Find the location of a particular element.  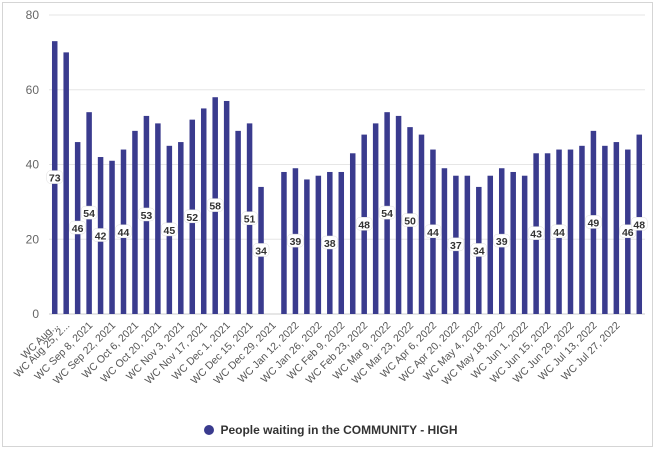

data-label: 42 is located at coordinates (101, 237).